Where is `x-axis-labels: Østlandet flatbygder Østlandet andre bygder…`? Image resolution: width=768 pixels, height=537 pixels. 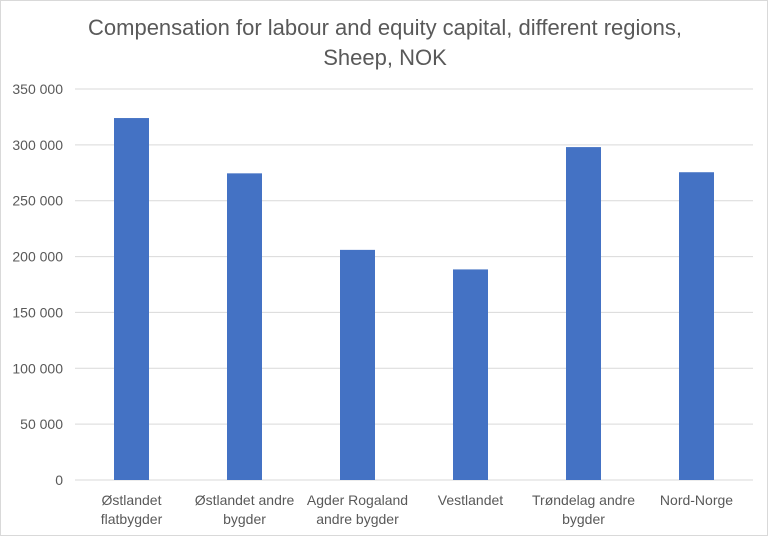 x-axis-labels: Østlandet flatbygder Østlandet andre bygder… is located at coordinates (417, 509).